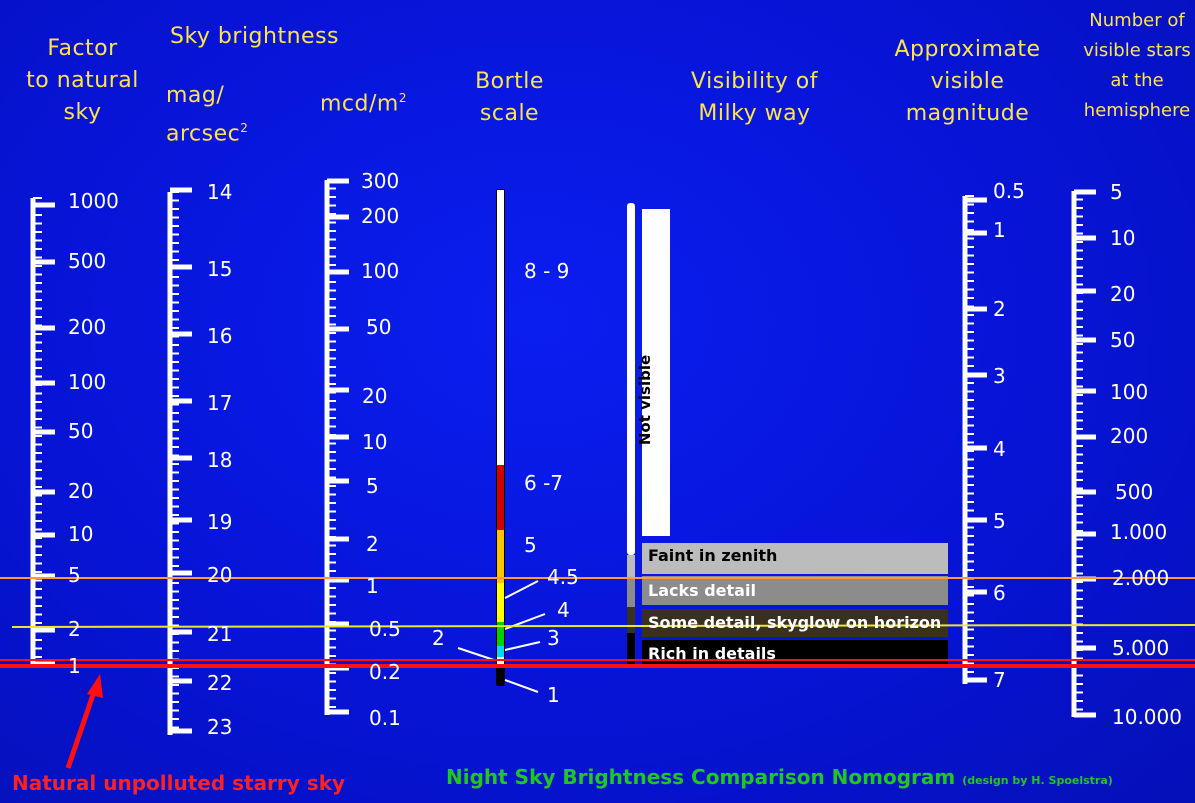 The image size is (1195, 803). Describe the element at coordinates (379, 327) in the screenshot. I see `mcd-label: 50` at that location.